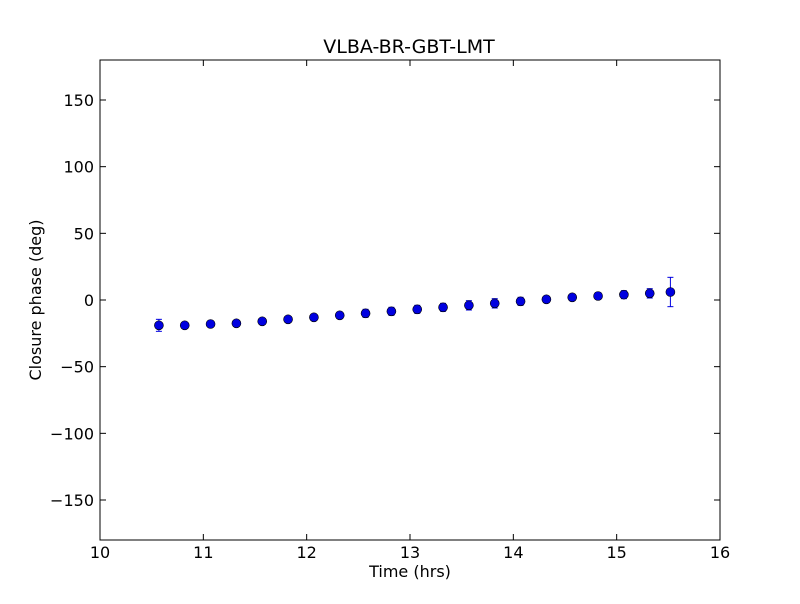  I want to click on x-tick-label: 12, so click(306, 552).